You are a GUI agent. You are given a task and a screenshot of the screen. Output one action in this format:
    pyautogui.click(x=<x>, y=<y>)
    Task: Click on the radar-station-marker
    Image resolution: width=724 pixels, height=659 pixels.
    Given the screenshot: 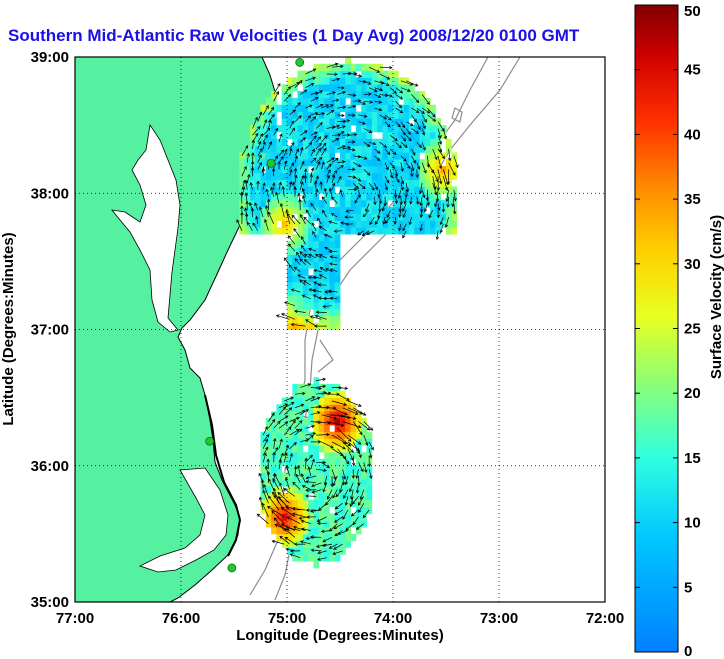 What is the action you would take?
    pyautogui.click(x=300, y=62)
    